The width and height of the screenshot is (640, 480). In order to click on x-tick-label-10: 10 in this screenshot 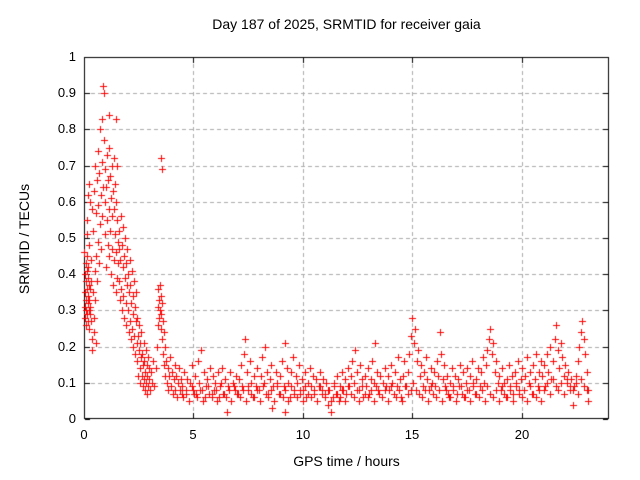, I will do `click(303, 434)`.